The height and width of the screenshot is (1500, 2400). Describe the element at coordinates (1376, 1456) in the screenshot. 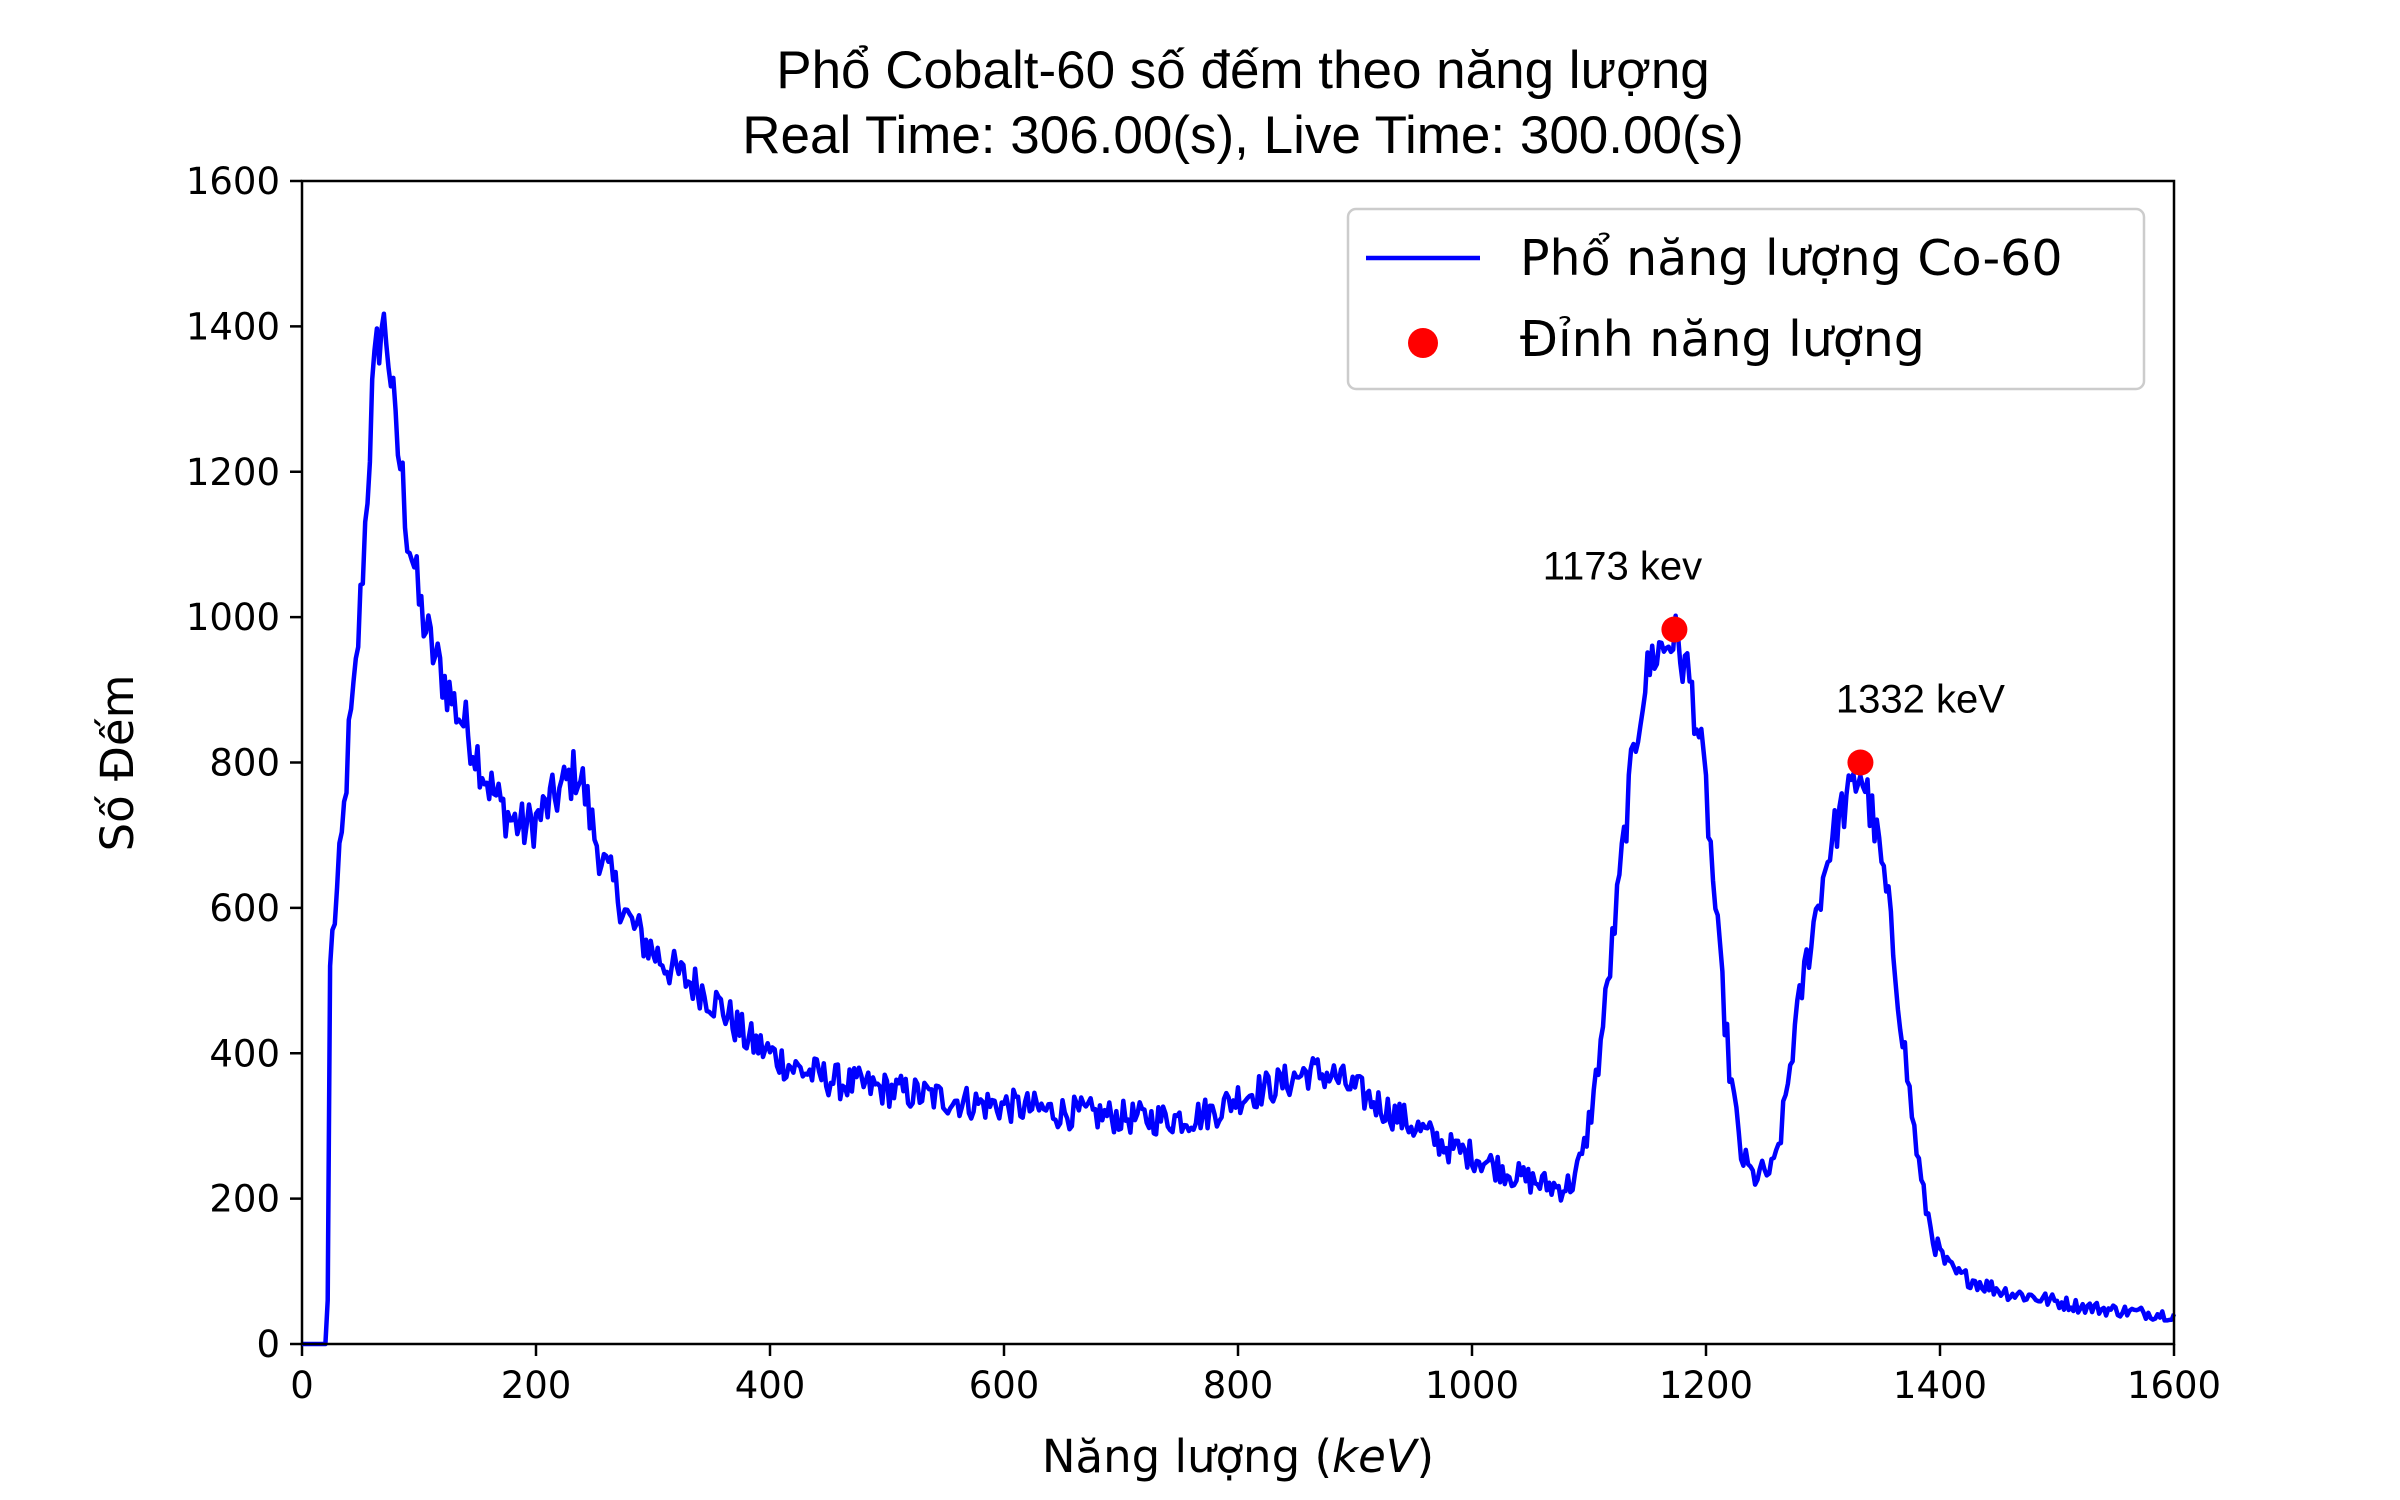

I see `x-axis-label-unit: keV` at that location.